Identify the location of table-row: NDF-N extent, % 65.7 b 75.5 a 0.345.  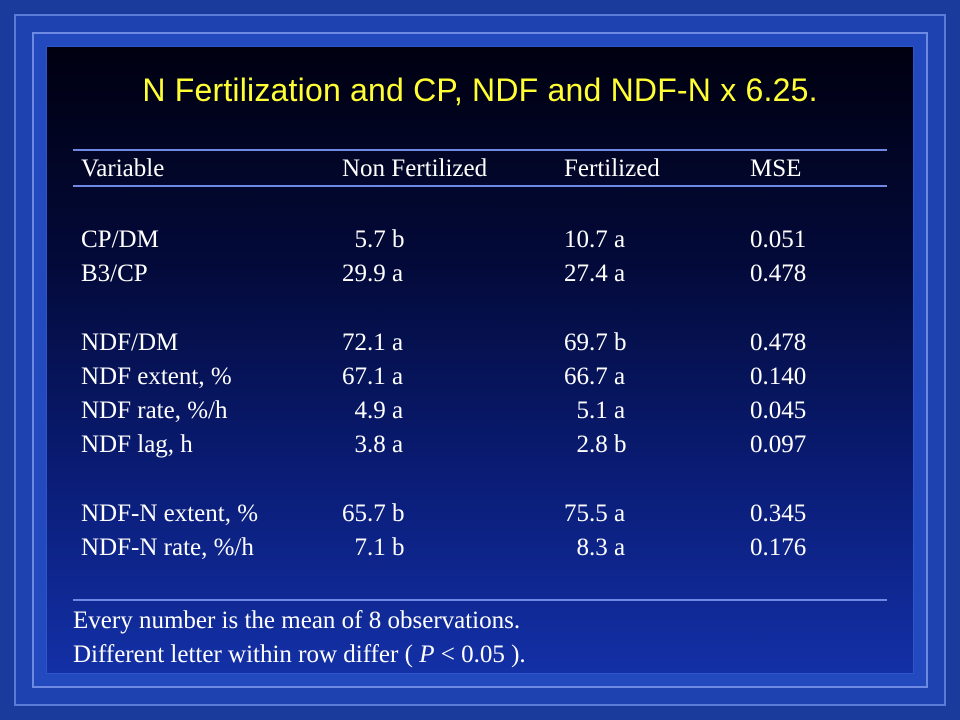
(480, 516).